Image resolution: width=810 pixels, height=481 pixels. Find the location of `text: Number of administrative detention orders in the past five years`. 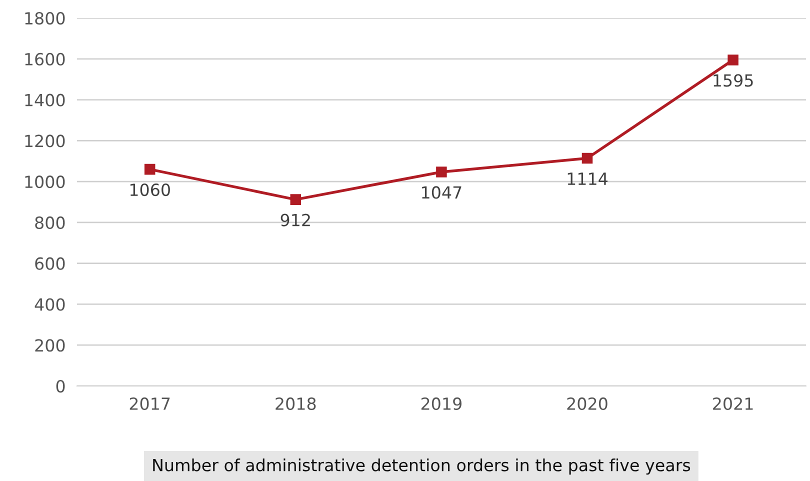

text: Number of administrative detention orders in the past five years is located at coordinates (421, 466).